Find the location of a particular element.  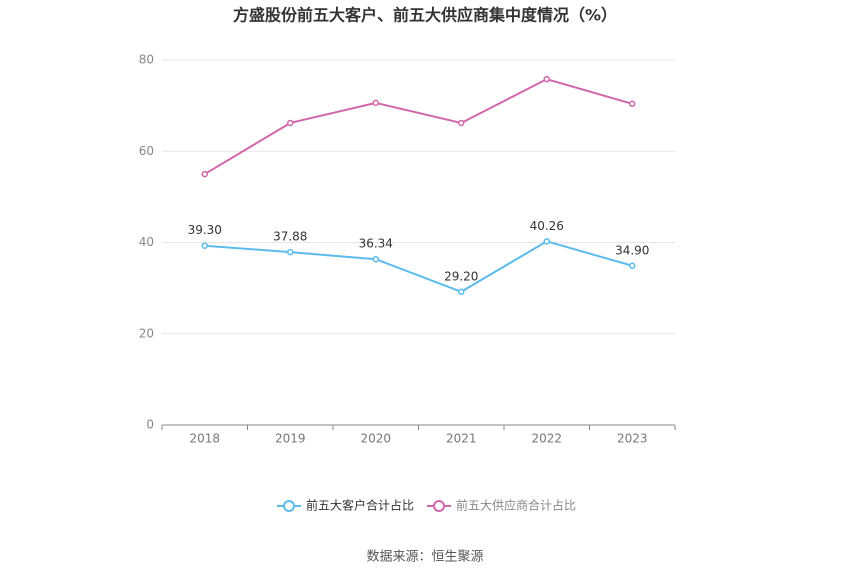

x-tick-label: 2019 is located at coordinates (290, 439).